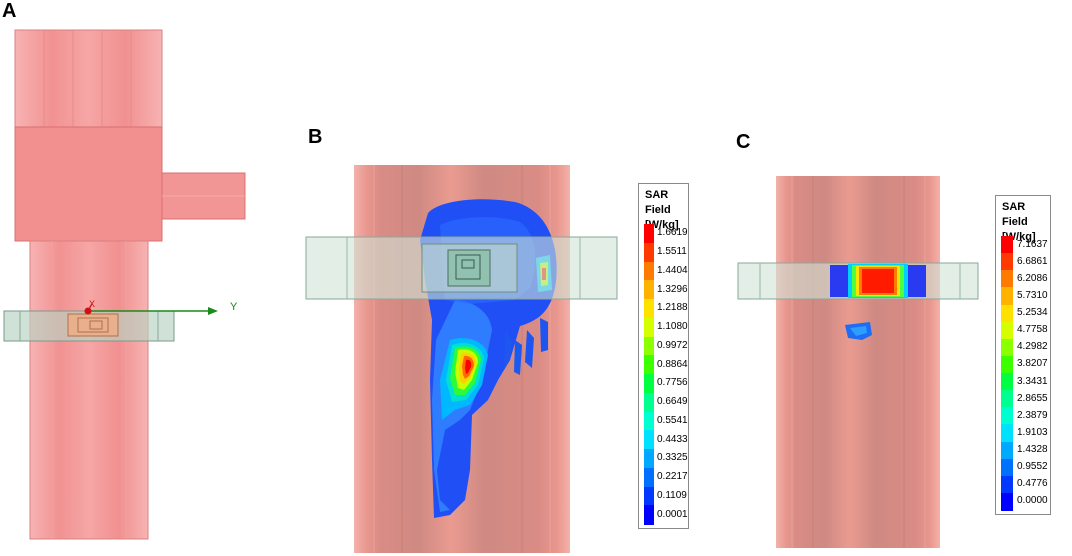 The image size is (1072, 556). Describe the element at coordinates (1032, 330) in the screenshot. I see `legend-value: 4.7758` at that location.